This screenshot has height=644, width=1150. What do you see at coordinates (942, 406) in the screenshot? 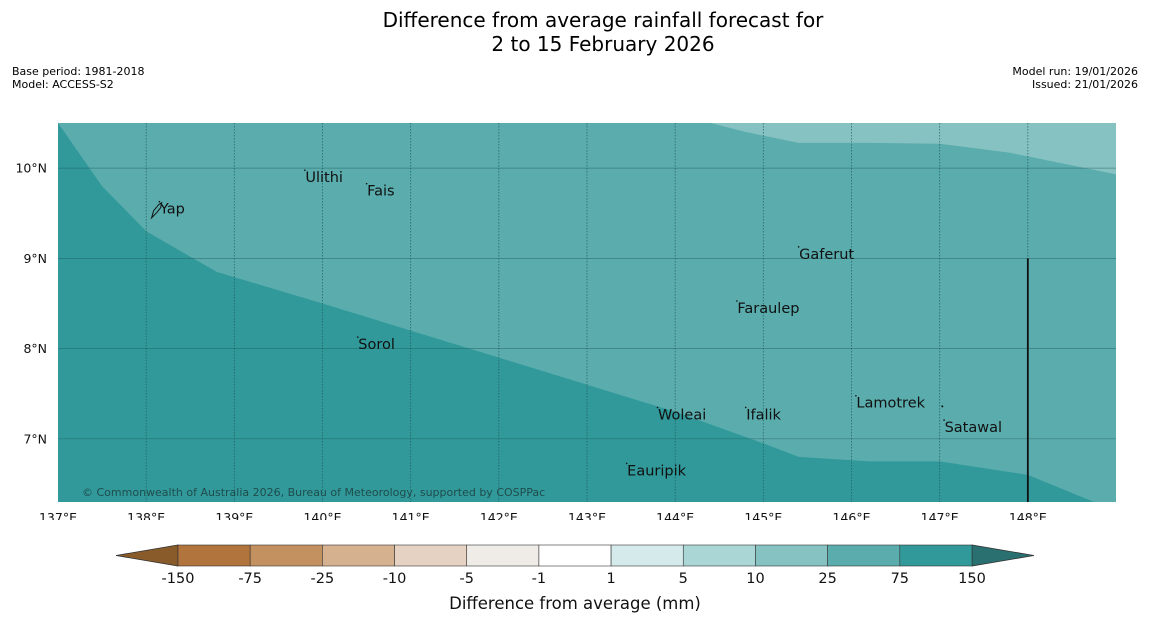
I see `islet-marker` at bounding box center [942, 406].